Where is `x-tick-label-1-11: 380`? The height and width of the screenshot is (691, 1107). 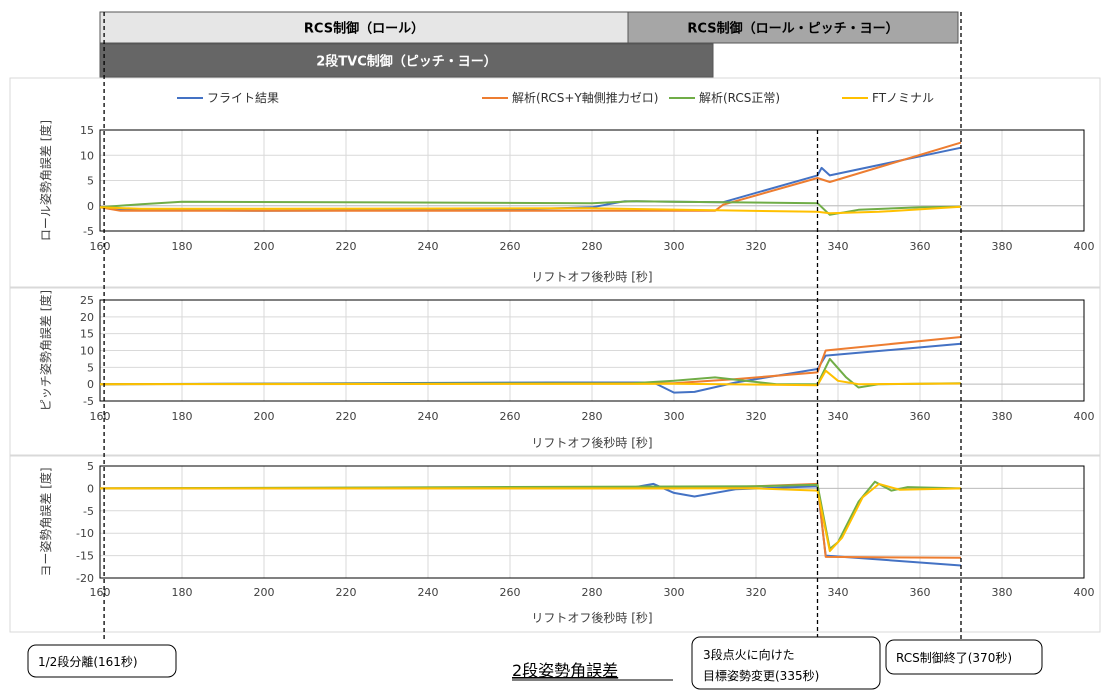 x-tick-label-1-11: 380 is located at coordinates (1002, 416).